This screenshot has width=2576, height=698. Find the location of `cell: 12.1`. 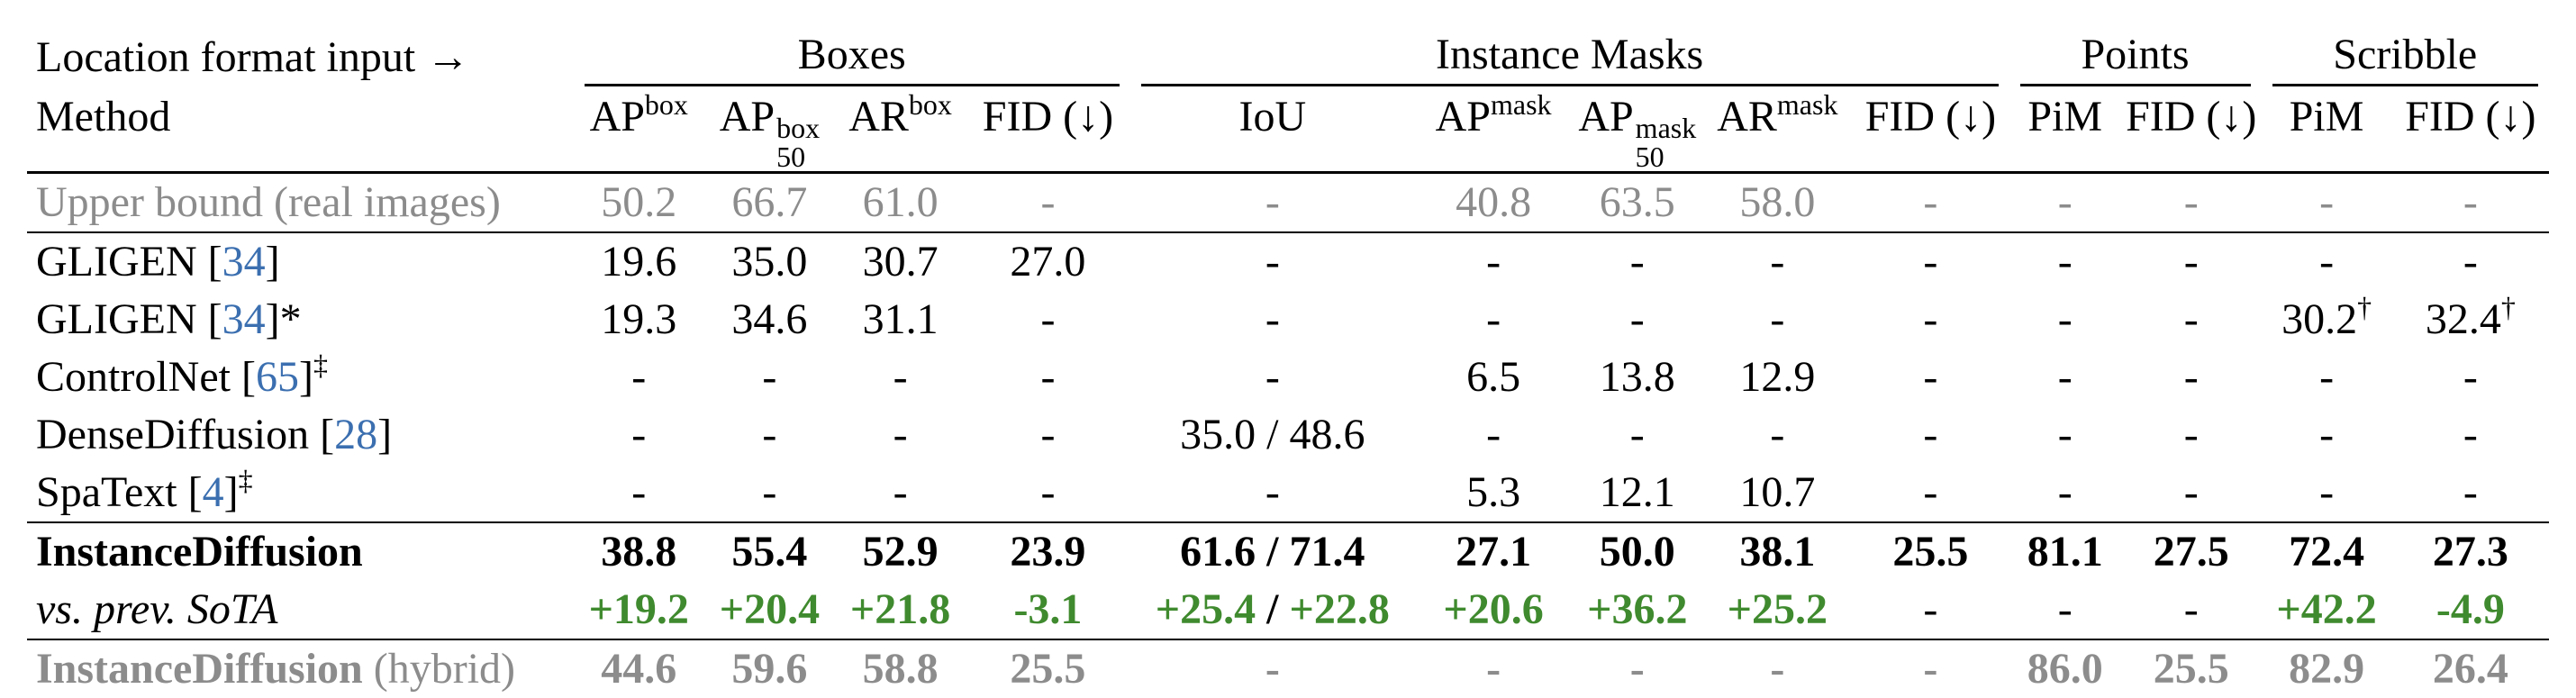

cell: 12.1 is located at coordinates (1637, 492).